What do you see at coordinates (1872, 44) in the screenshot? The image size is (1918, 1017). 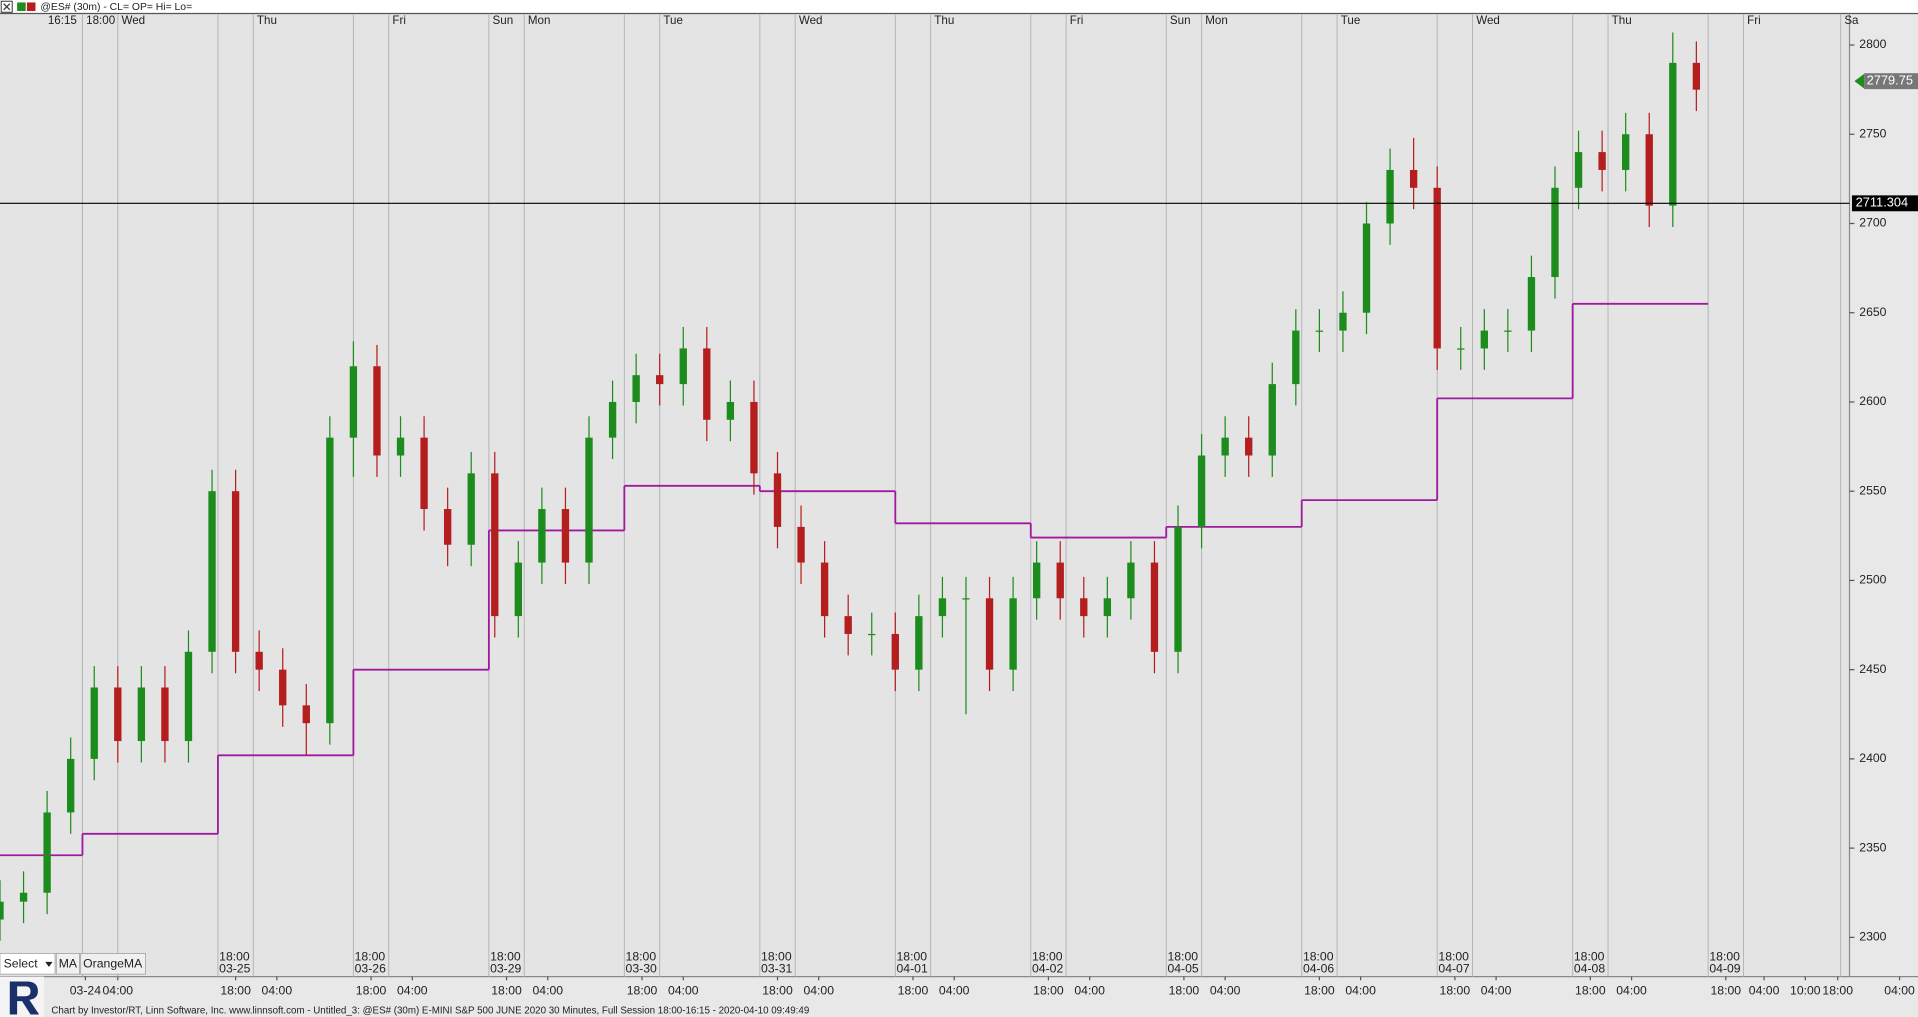 I see `y-tick-label: 2800` at bounding box center [1872, 44].